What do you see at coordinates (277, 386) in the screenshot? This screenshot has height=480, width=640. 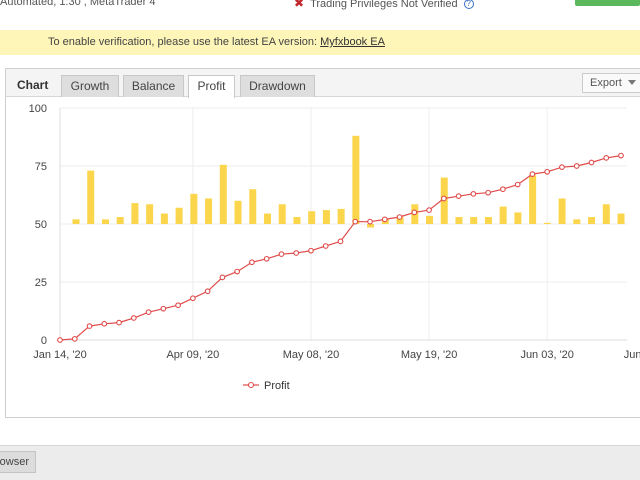 I see `legend-label: Profit` at bounding box center [277, 386].